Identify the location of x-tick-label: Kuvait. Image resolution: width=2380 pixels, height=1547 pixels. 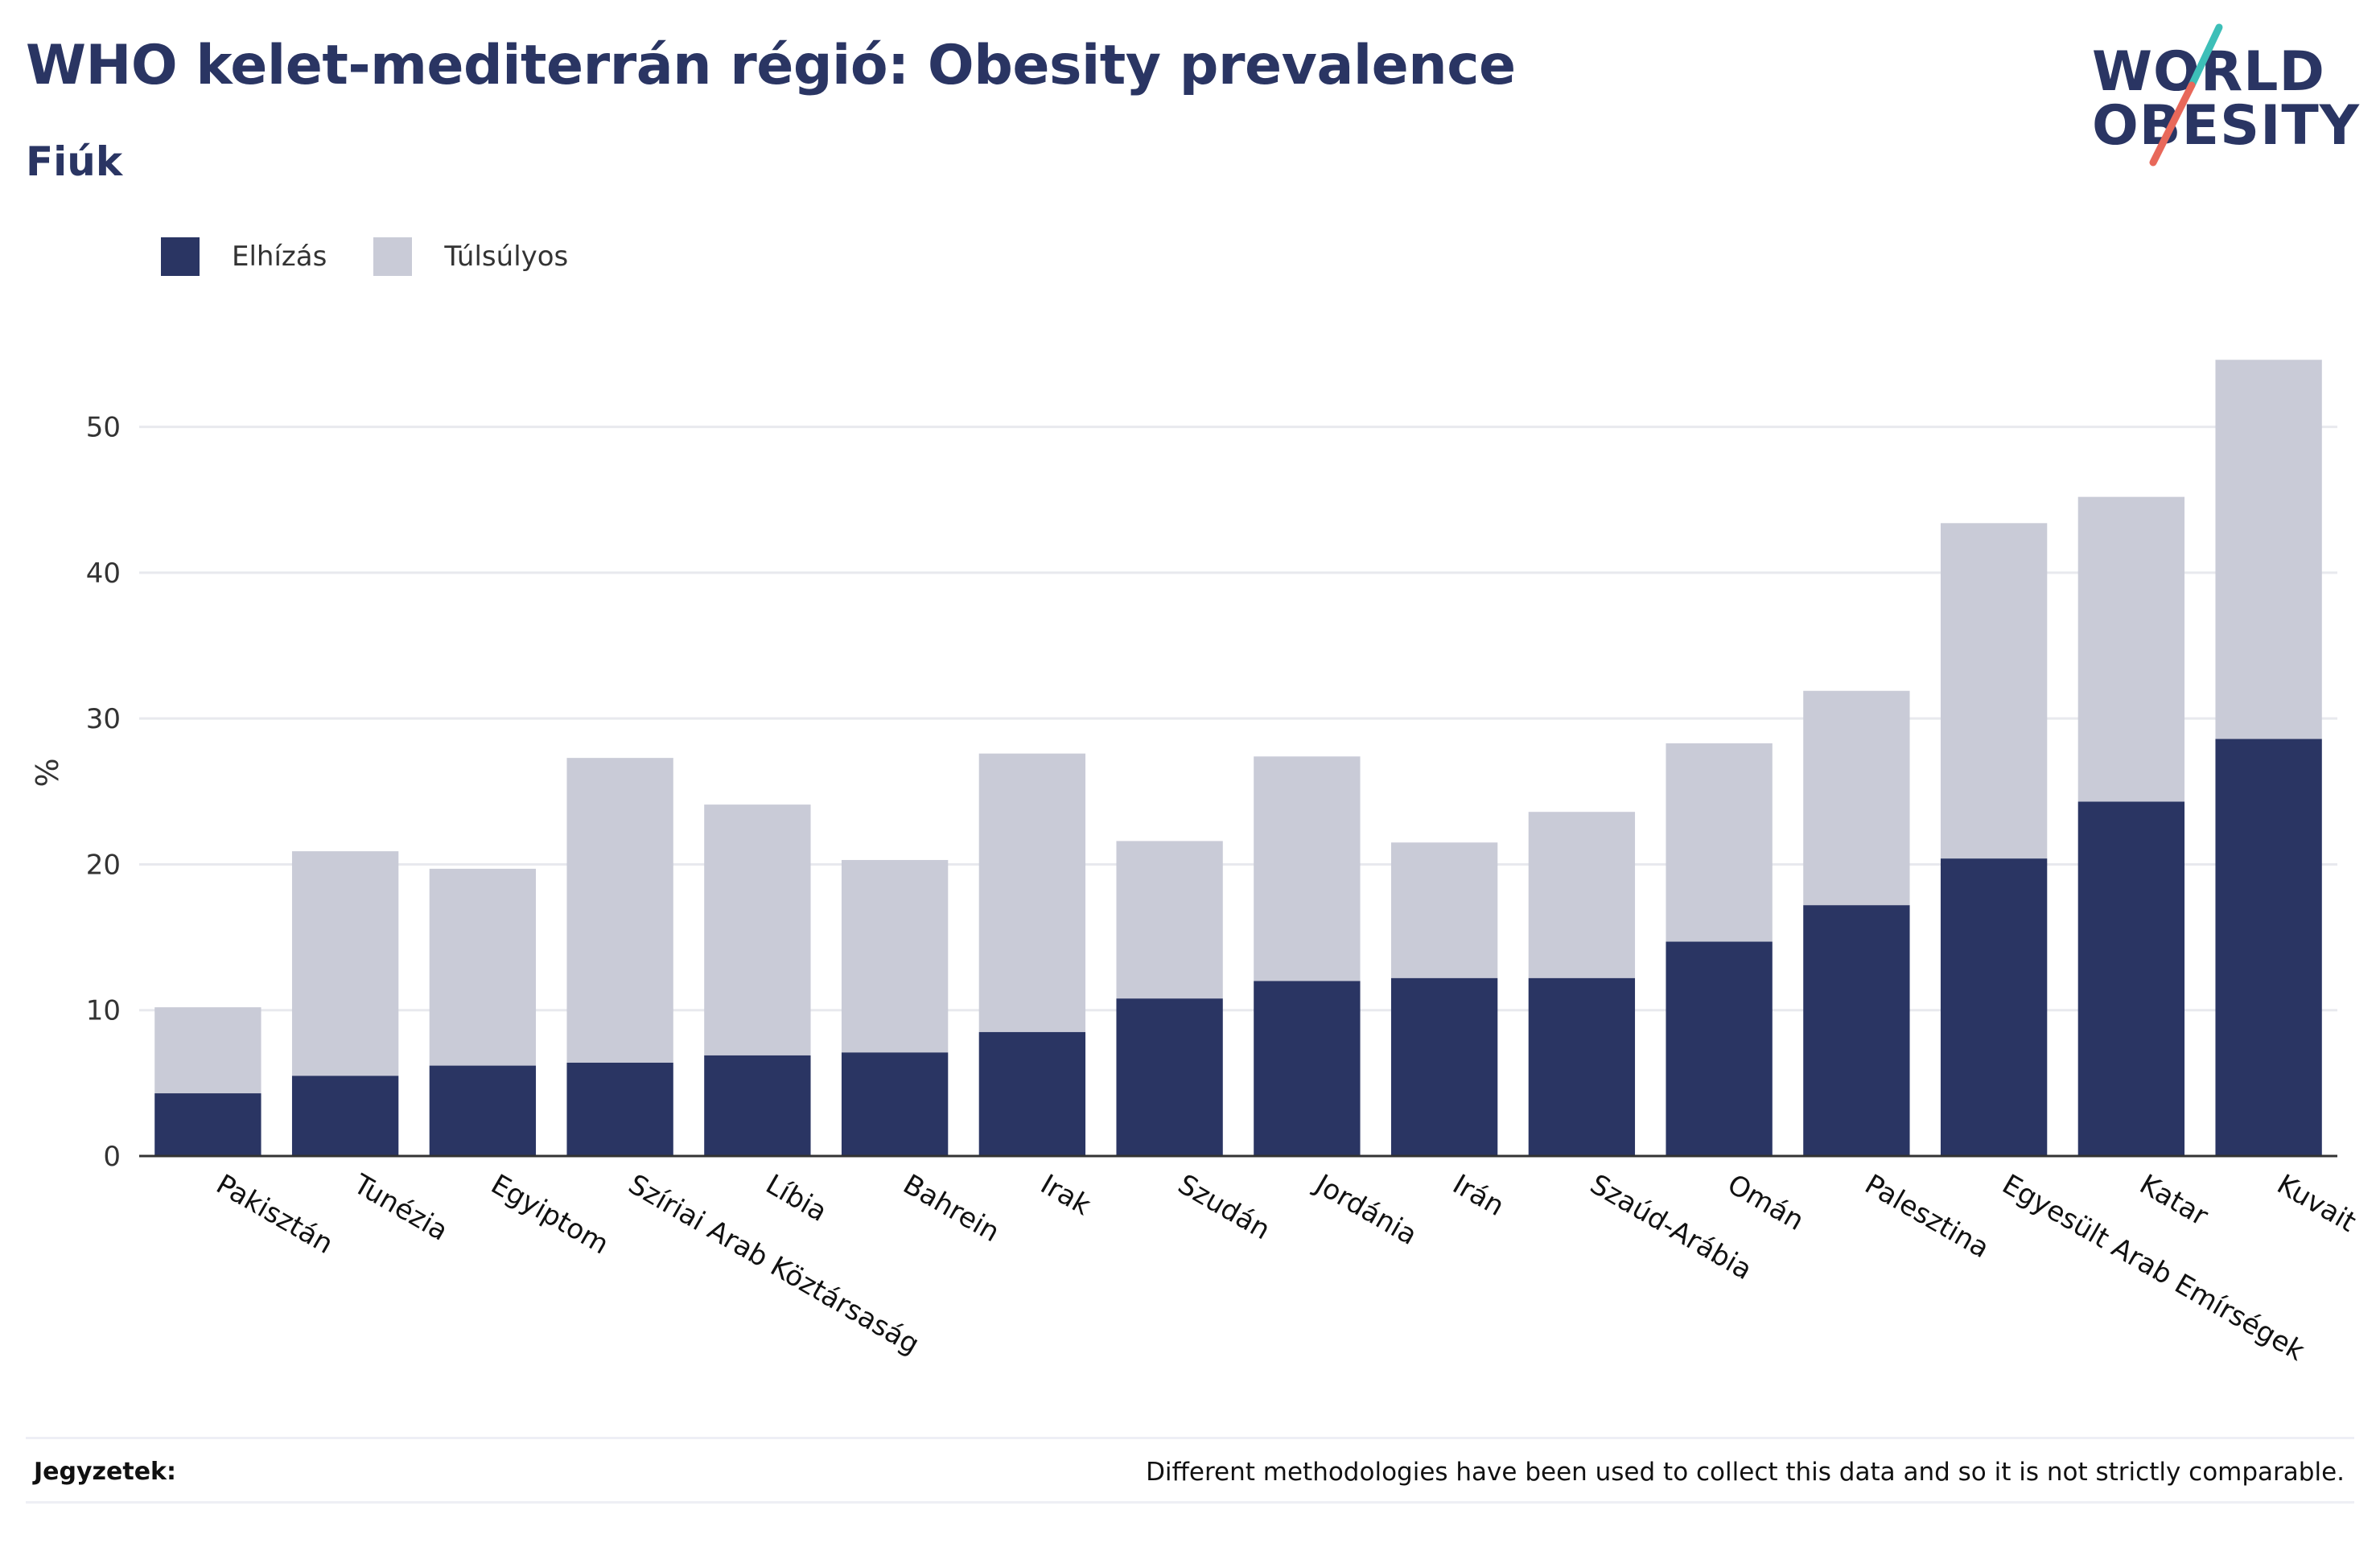
(2316, 1203).